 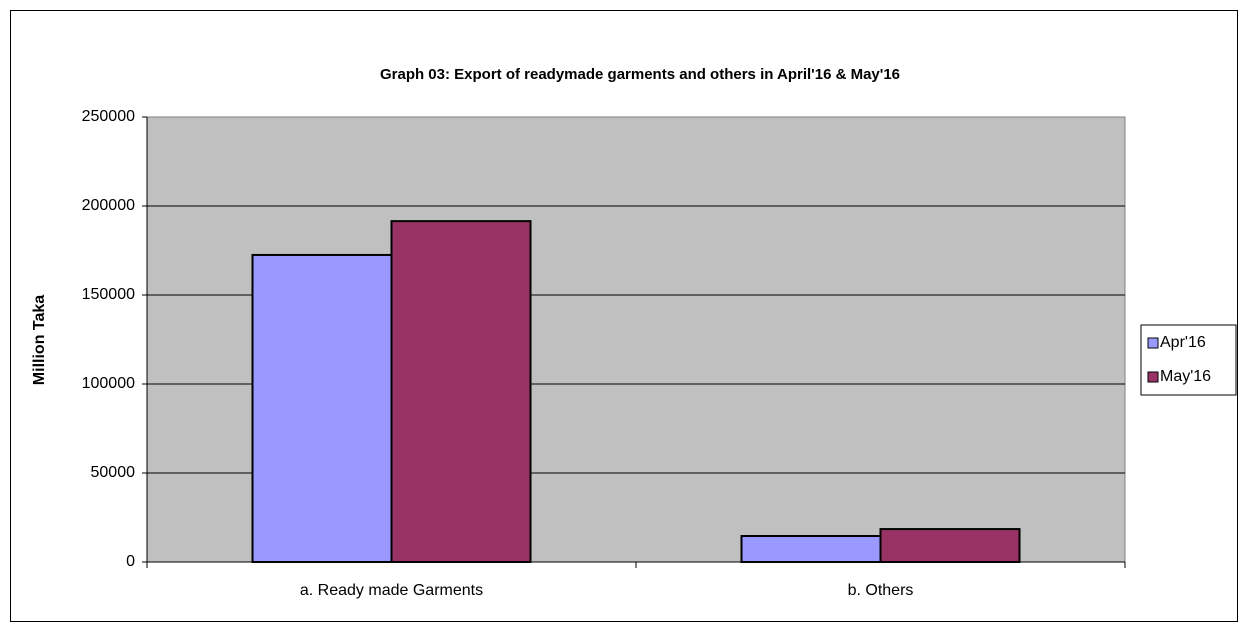 What do you see at coordinates (1183, 342) in the screenshot?
I see `legend-label: Apr'16` at bounding box center [1183, 342].